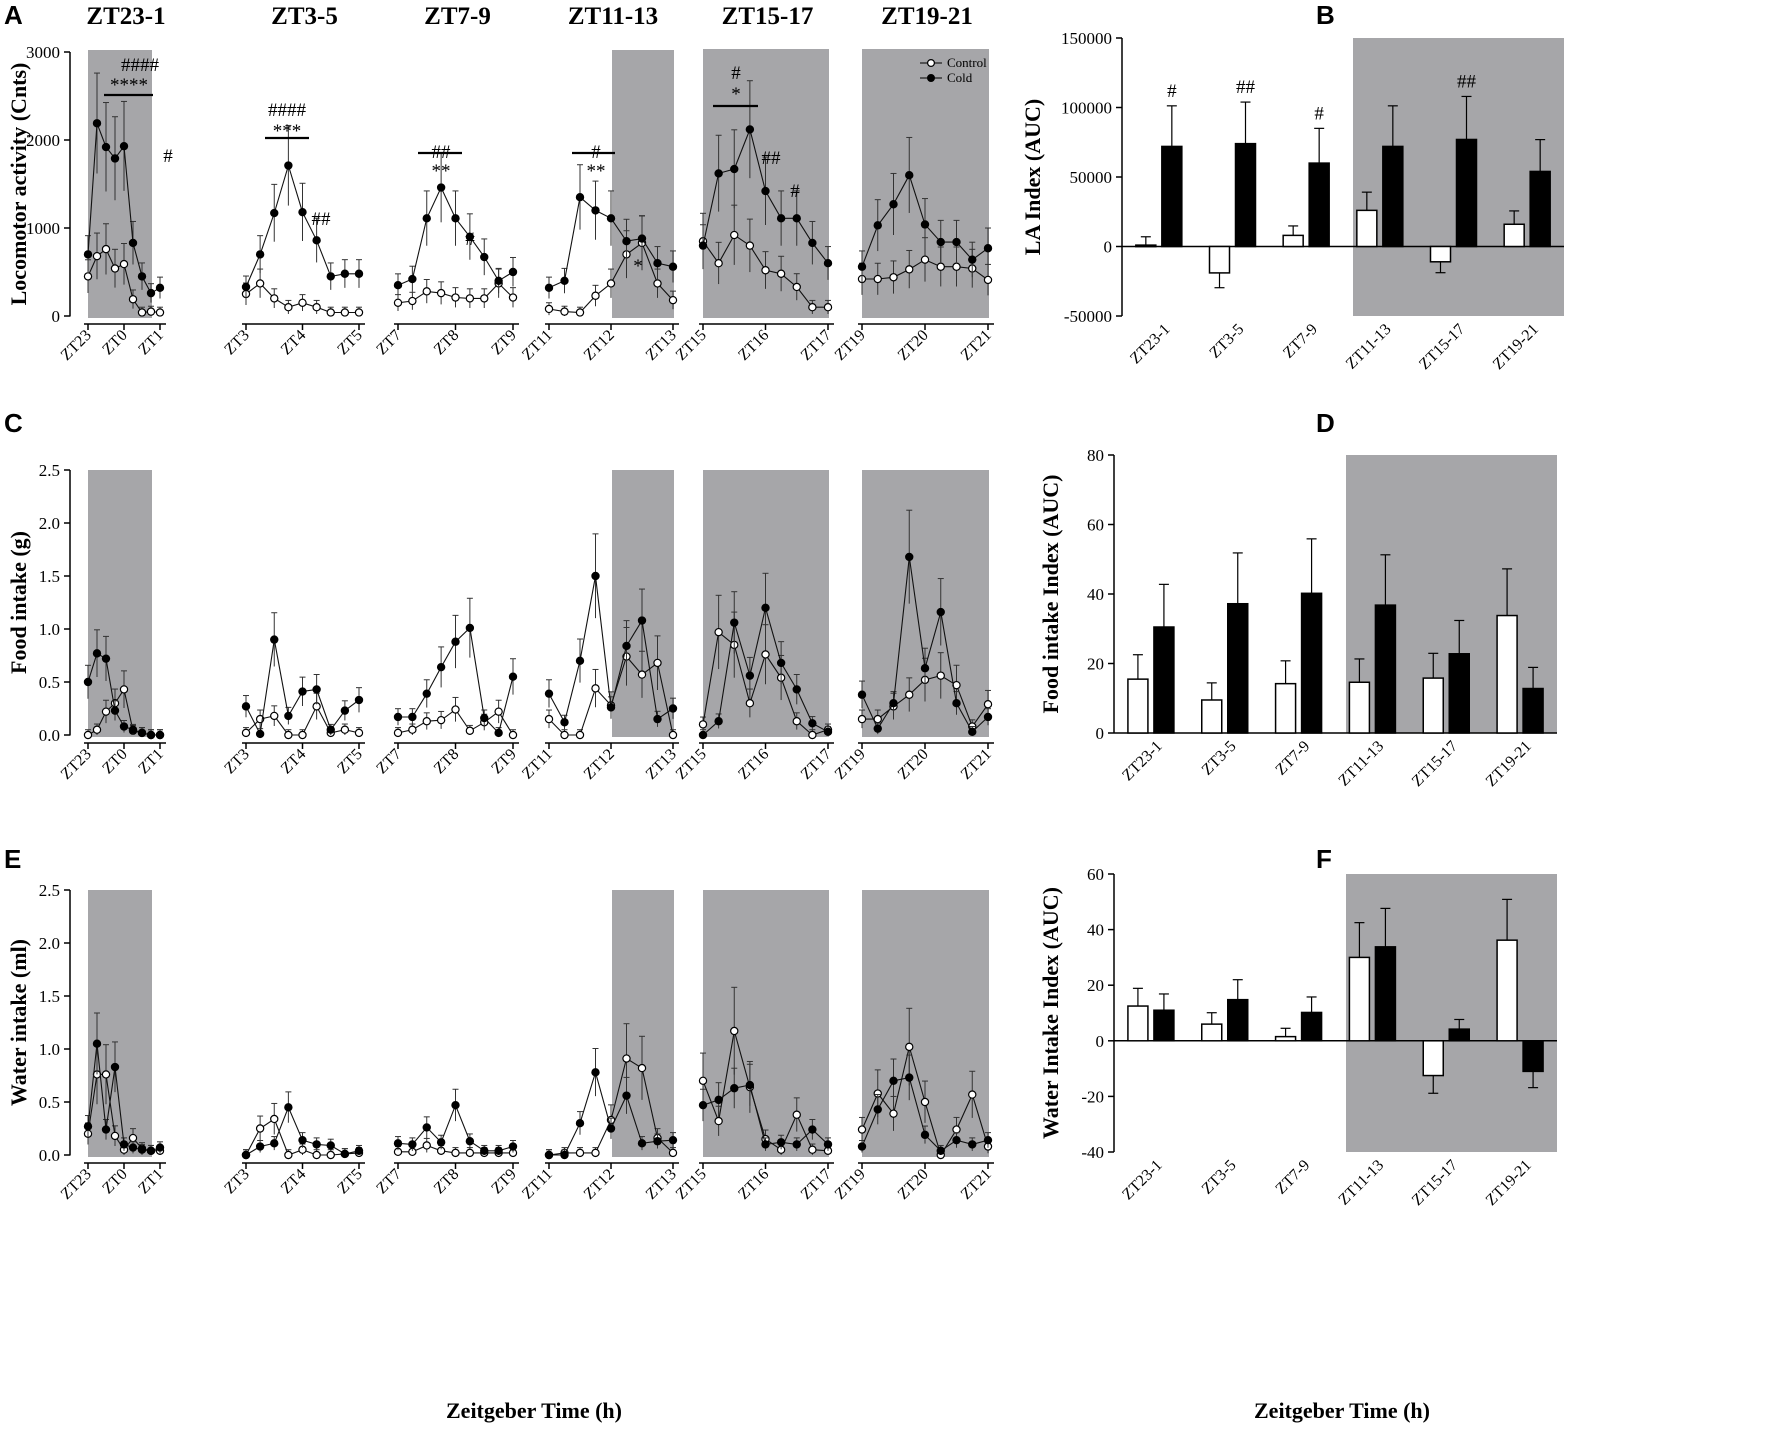  What do you see at coordinates (1467, 81) in the screenshot?
I see `significance-mark-b-4: ##` at bounding box center [1467, 81].